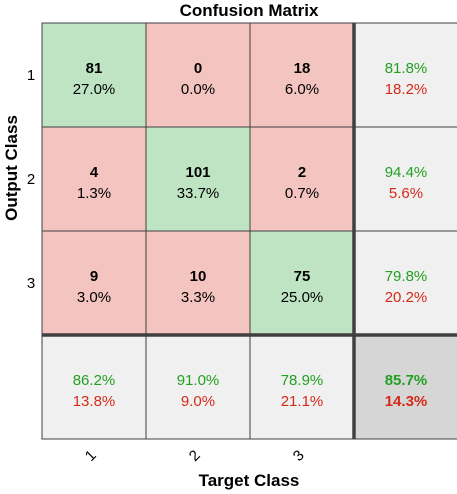 The width and height of the screenshot is (457, 494). Describe the element at coordinates (302, 276) in the screenshot. I see `cell-count: 75` at that location.